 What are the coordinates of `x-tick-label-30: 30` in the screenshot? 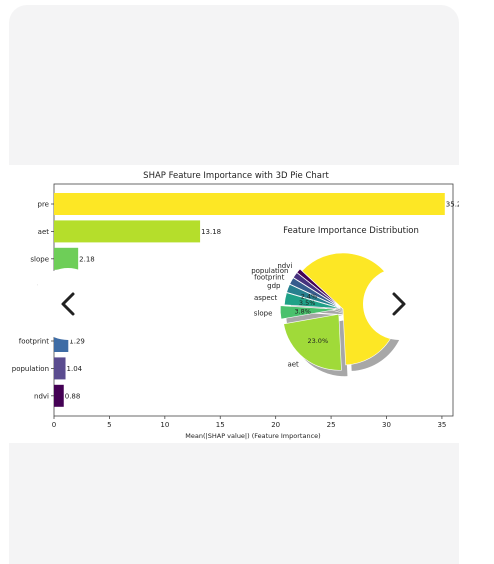 It's located at (386, 425).